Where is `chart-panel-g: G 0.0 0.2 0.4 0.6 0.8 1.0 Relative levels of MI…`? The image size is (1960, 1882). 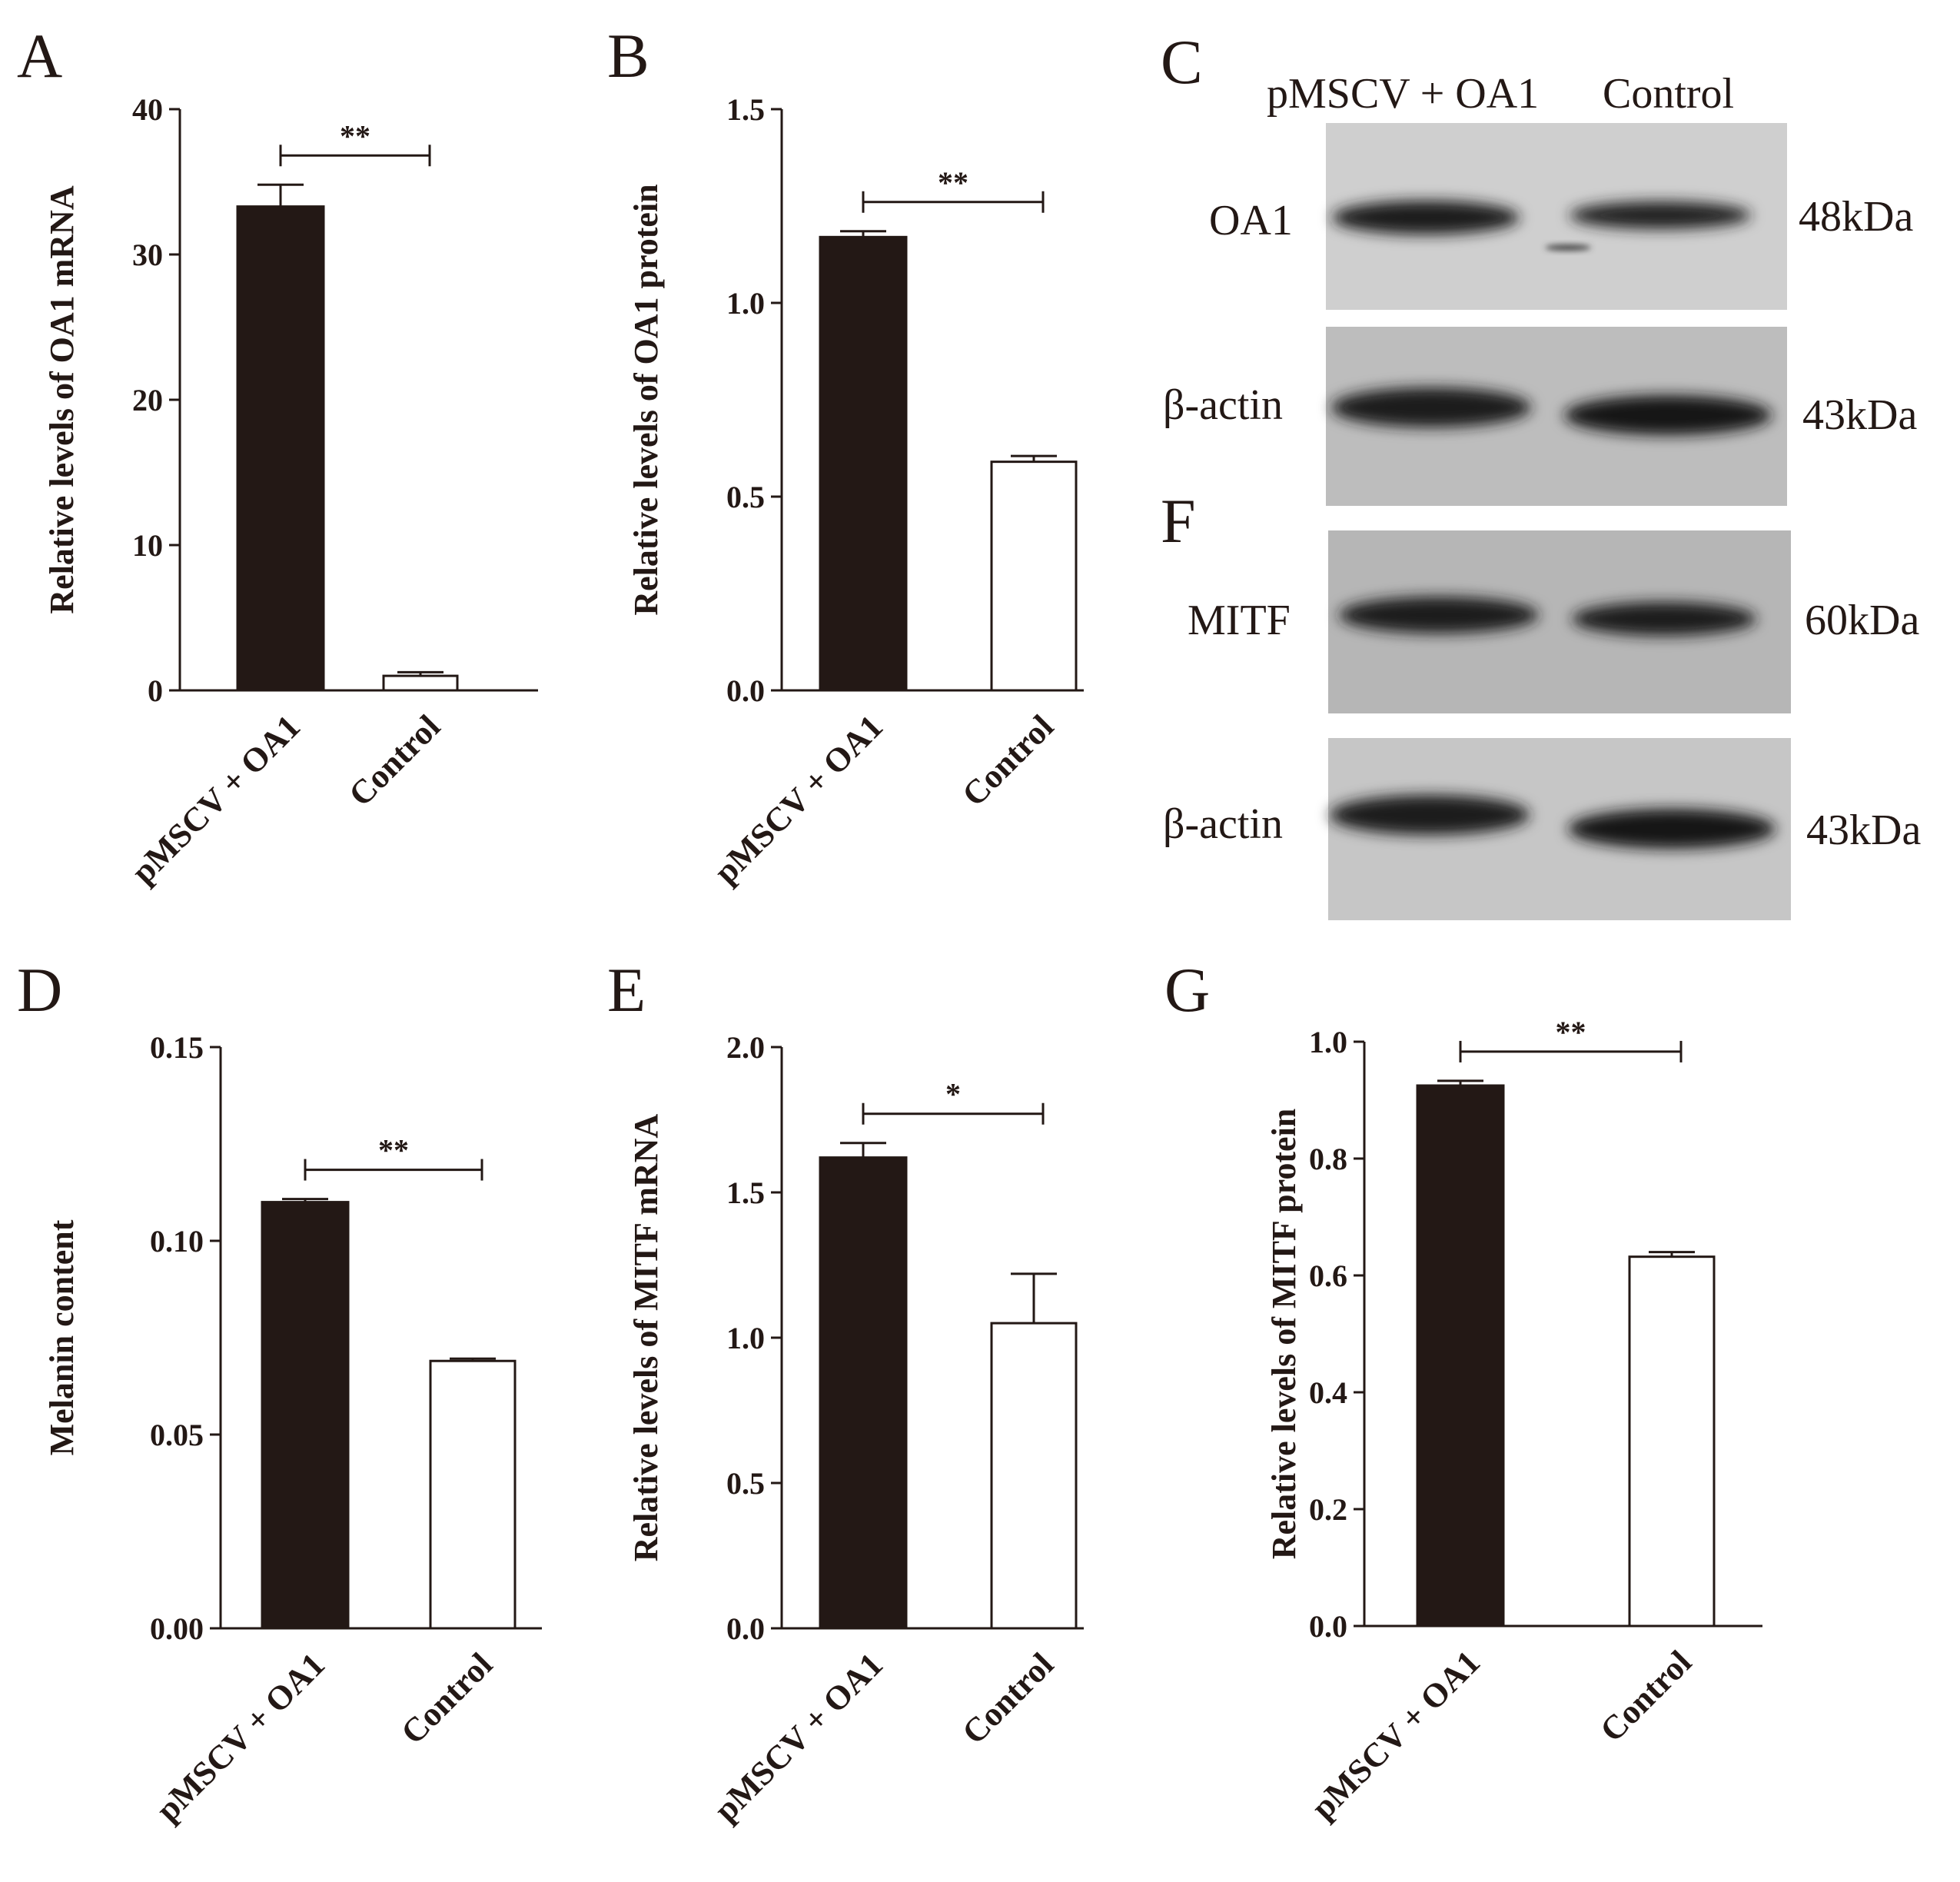 chart-panel-g: G 0.0 0.2 0.4 0.6 0.8 1.0 Relative levels of MI… is located at coordinates (1463, 1391).